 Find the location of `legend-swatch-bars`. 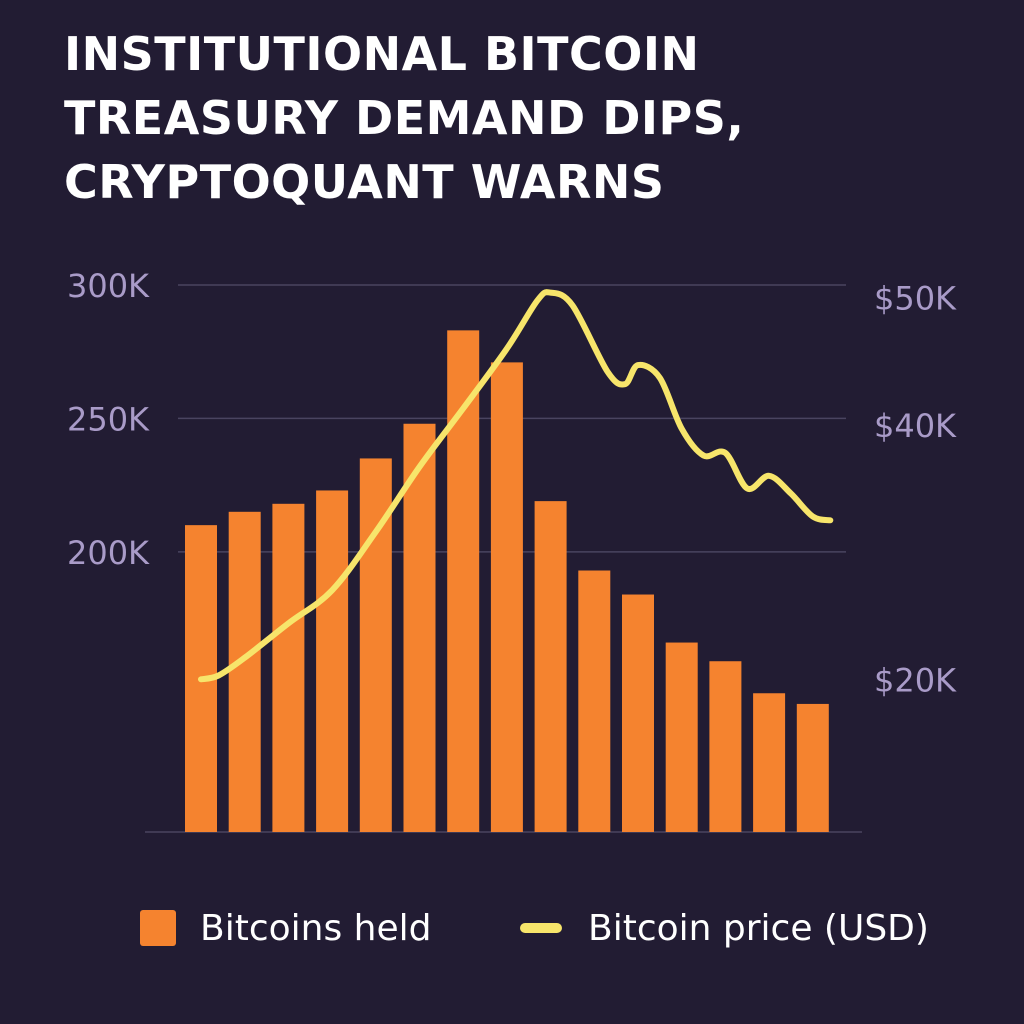

legend-swatch-bars is located at coordinates (158, 928).